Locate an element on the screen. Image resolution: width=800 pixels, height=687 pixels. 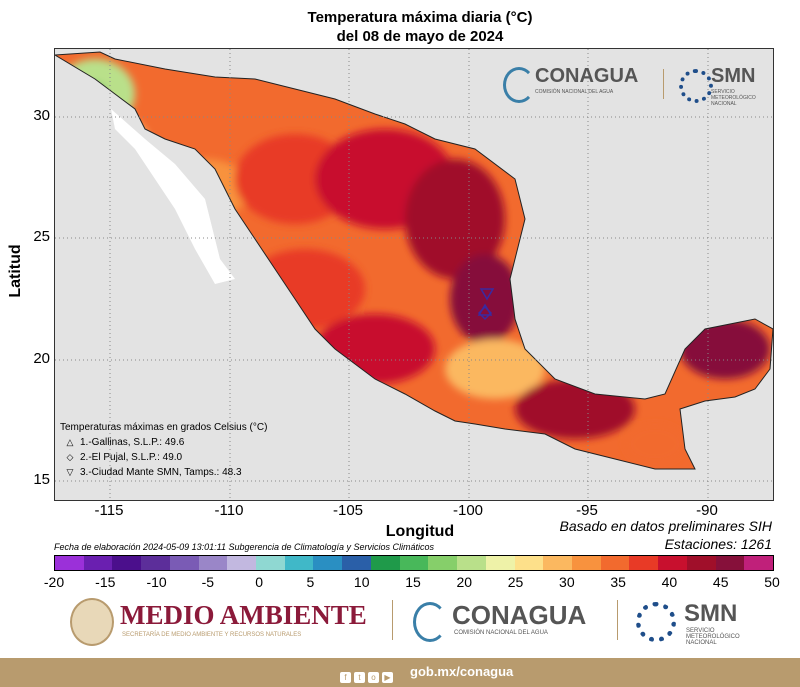
colorbar-tick: 35 is located at coordinates (618, 582).